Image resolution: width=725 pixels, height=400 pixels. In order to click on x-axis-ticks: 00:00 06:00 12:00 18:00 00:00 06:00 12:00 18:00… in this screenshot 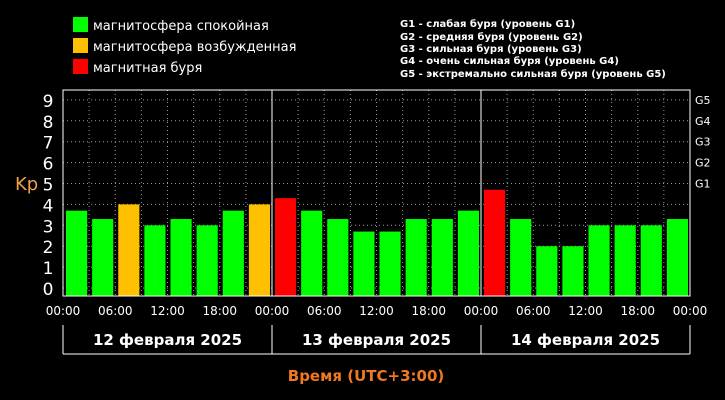, I will do `click(377, 311)`.